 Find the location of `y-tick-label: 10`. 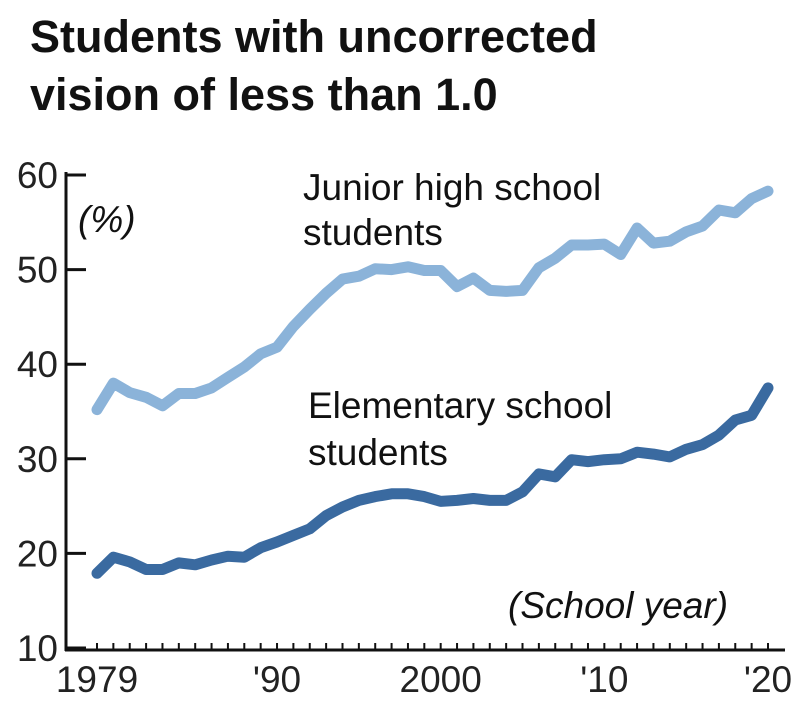

y-tick-label: 10 is located at coordinates (37, 648).